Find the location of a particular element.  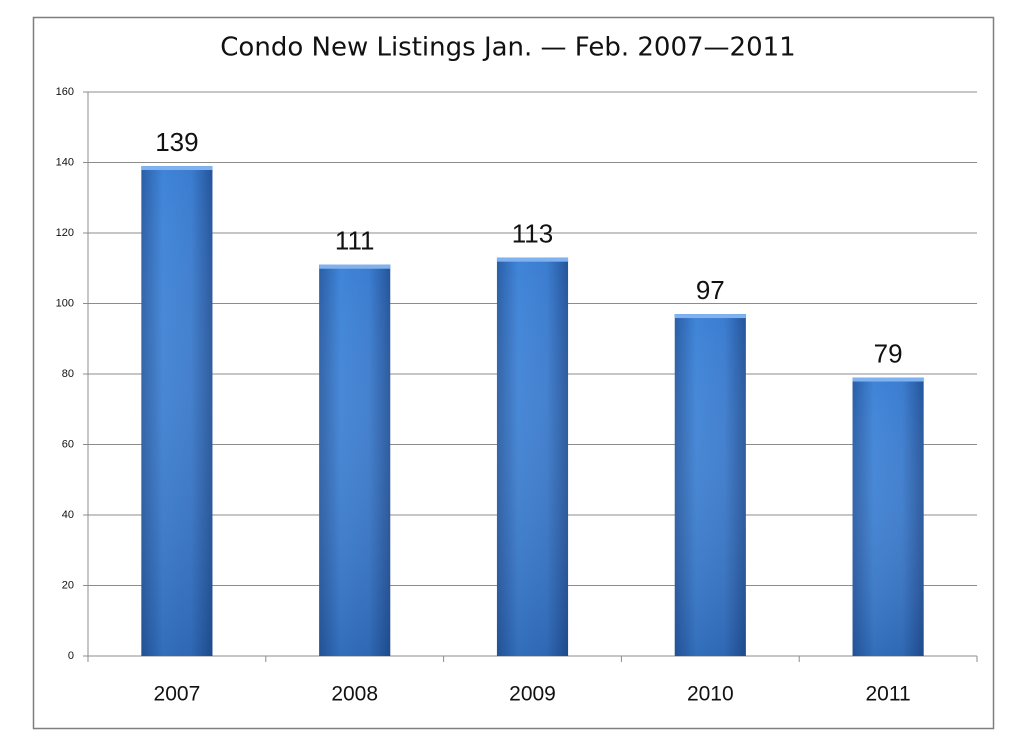

data-label: 79 is located at coordinates (888, 353).